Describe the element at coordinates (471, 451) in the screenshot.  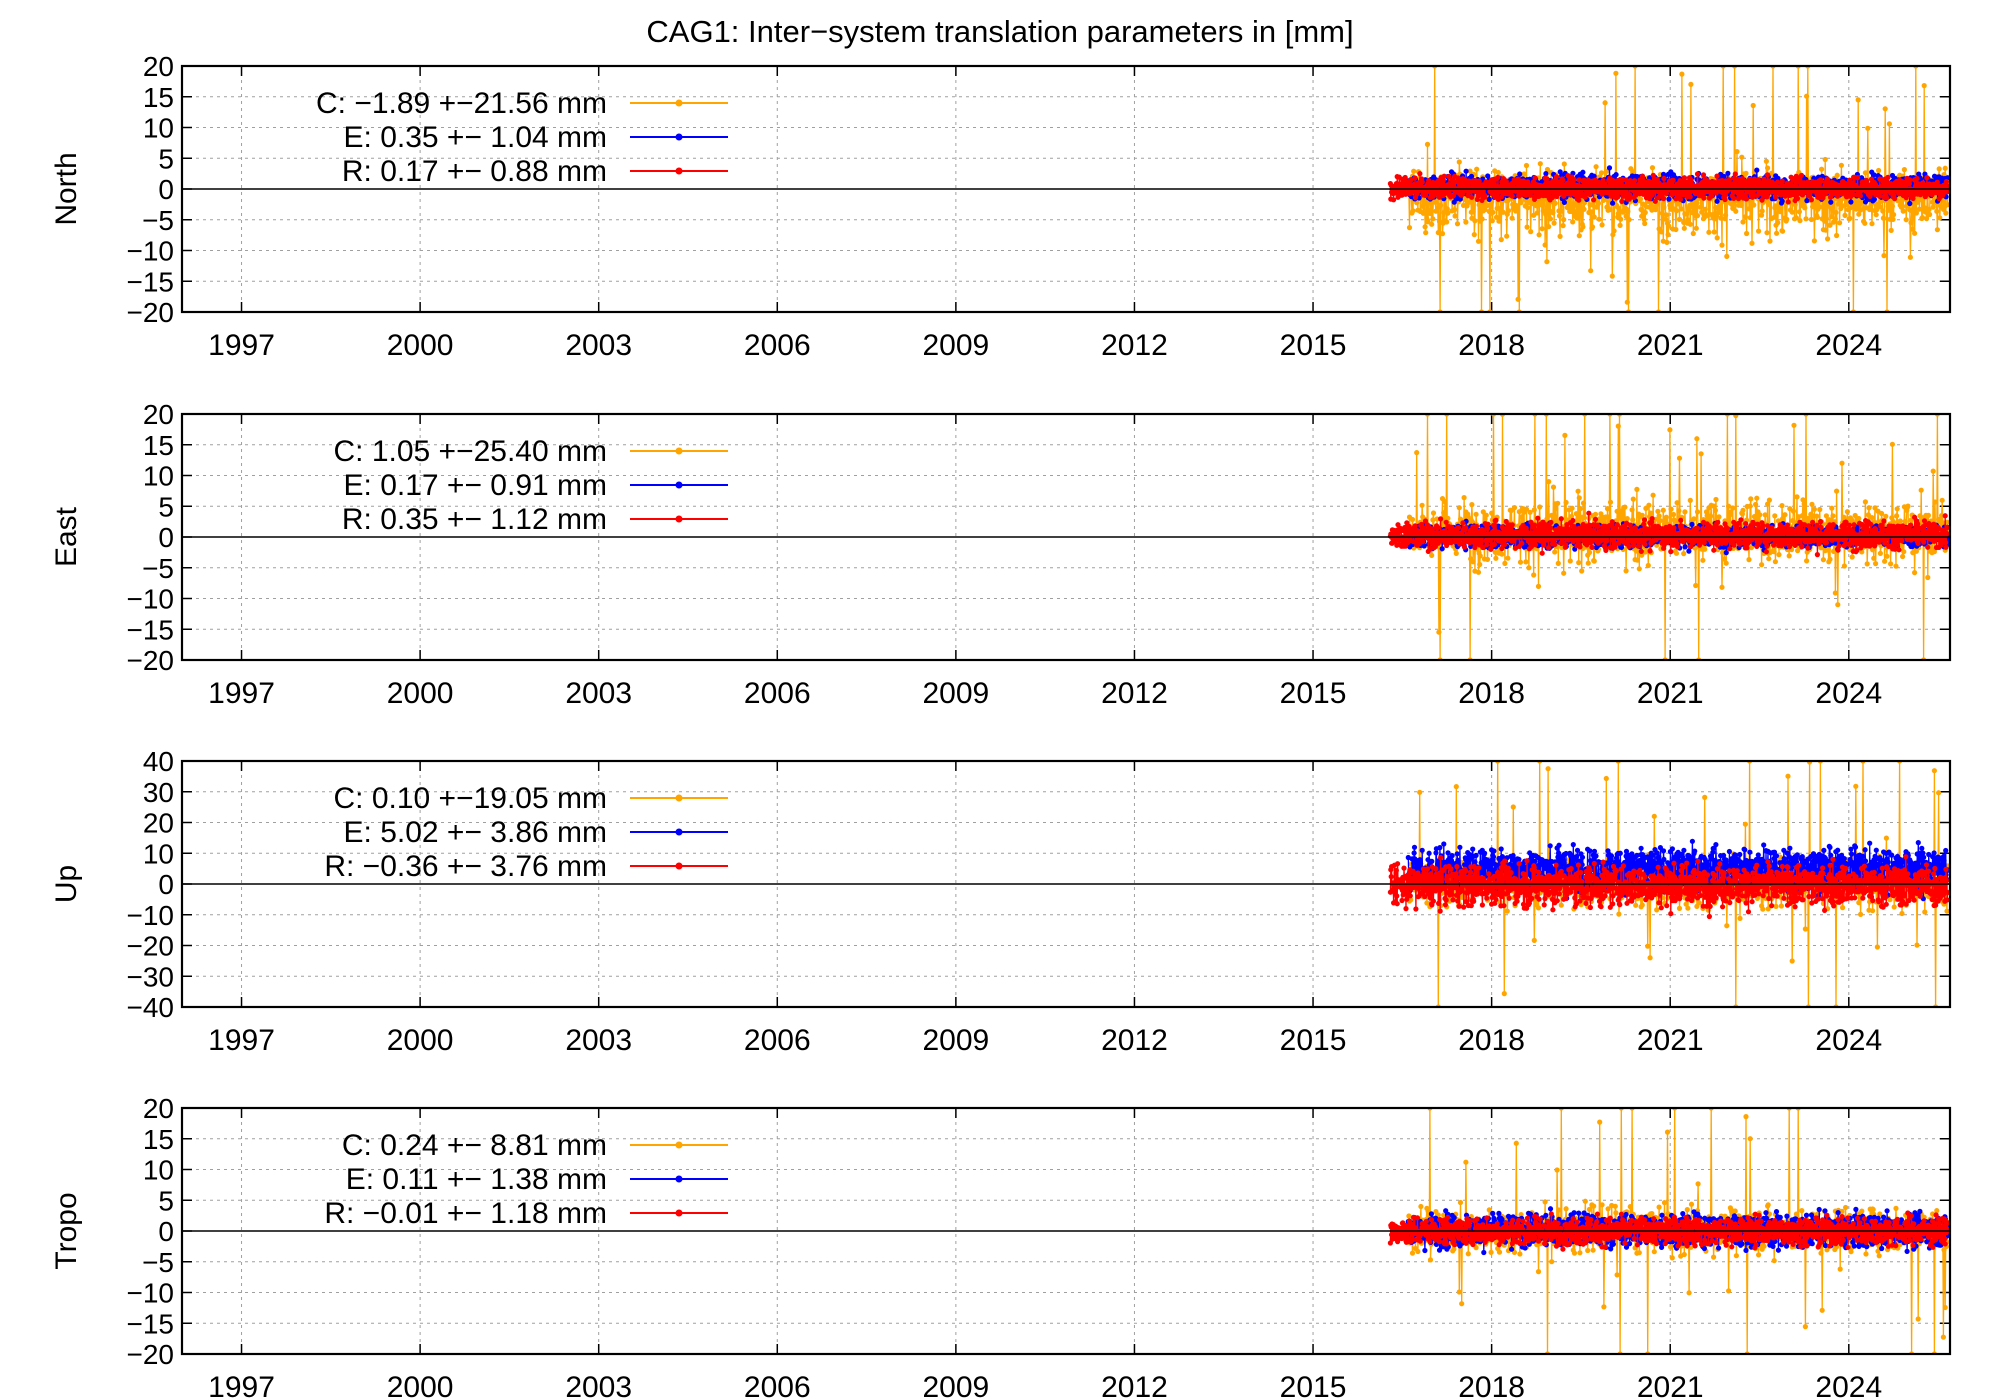
I see `legend-label-c: C: 1.05 +−25.40 mm` at that location.